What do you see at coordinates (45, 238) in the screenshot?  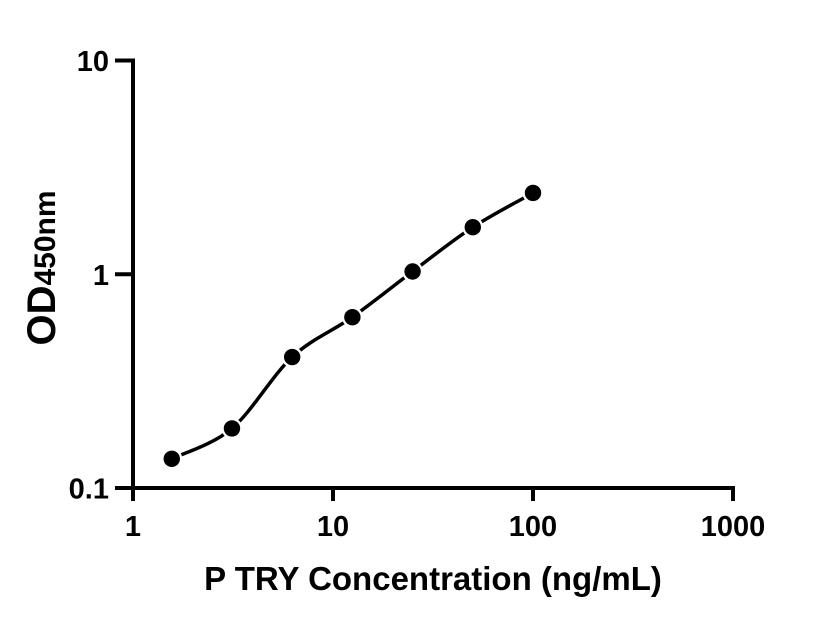 I see `y-axis-title-subscript: 450nm` at bounding box center [45, 238].